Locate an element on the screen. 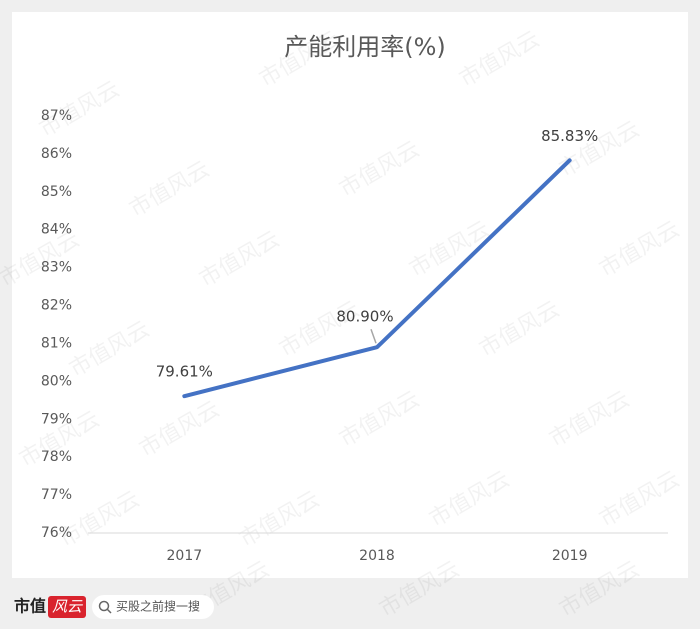 The height and width of the screenshot is (629, 700). label-leader is located at coordinates (373, 336).